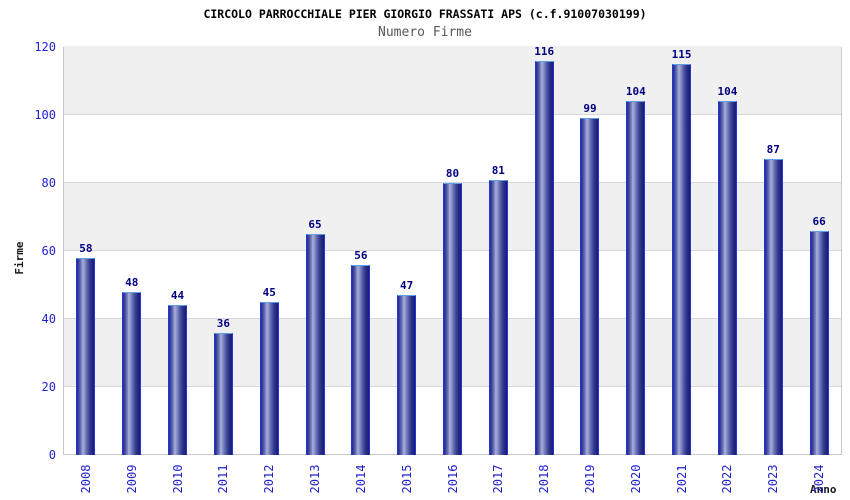 The image size is (850, 500). I want to click on bar-value-label: 87, so click(773, 150).